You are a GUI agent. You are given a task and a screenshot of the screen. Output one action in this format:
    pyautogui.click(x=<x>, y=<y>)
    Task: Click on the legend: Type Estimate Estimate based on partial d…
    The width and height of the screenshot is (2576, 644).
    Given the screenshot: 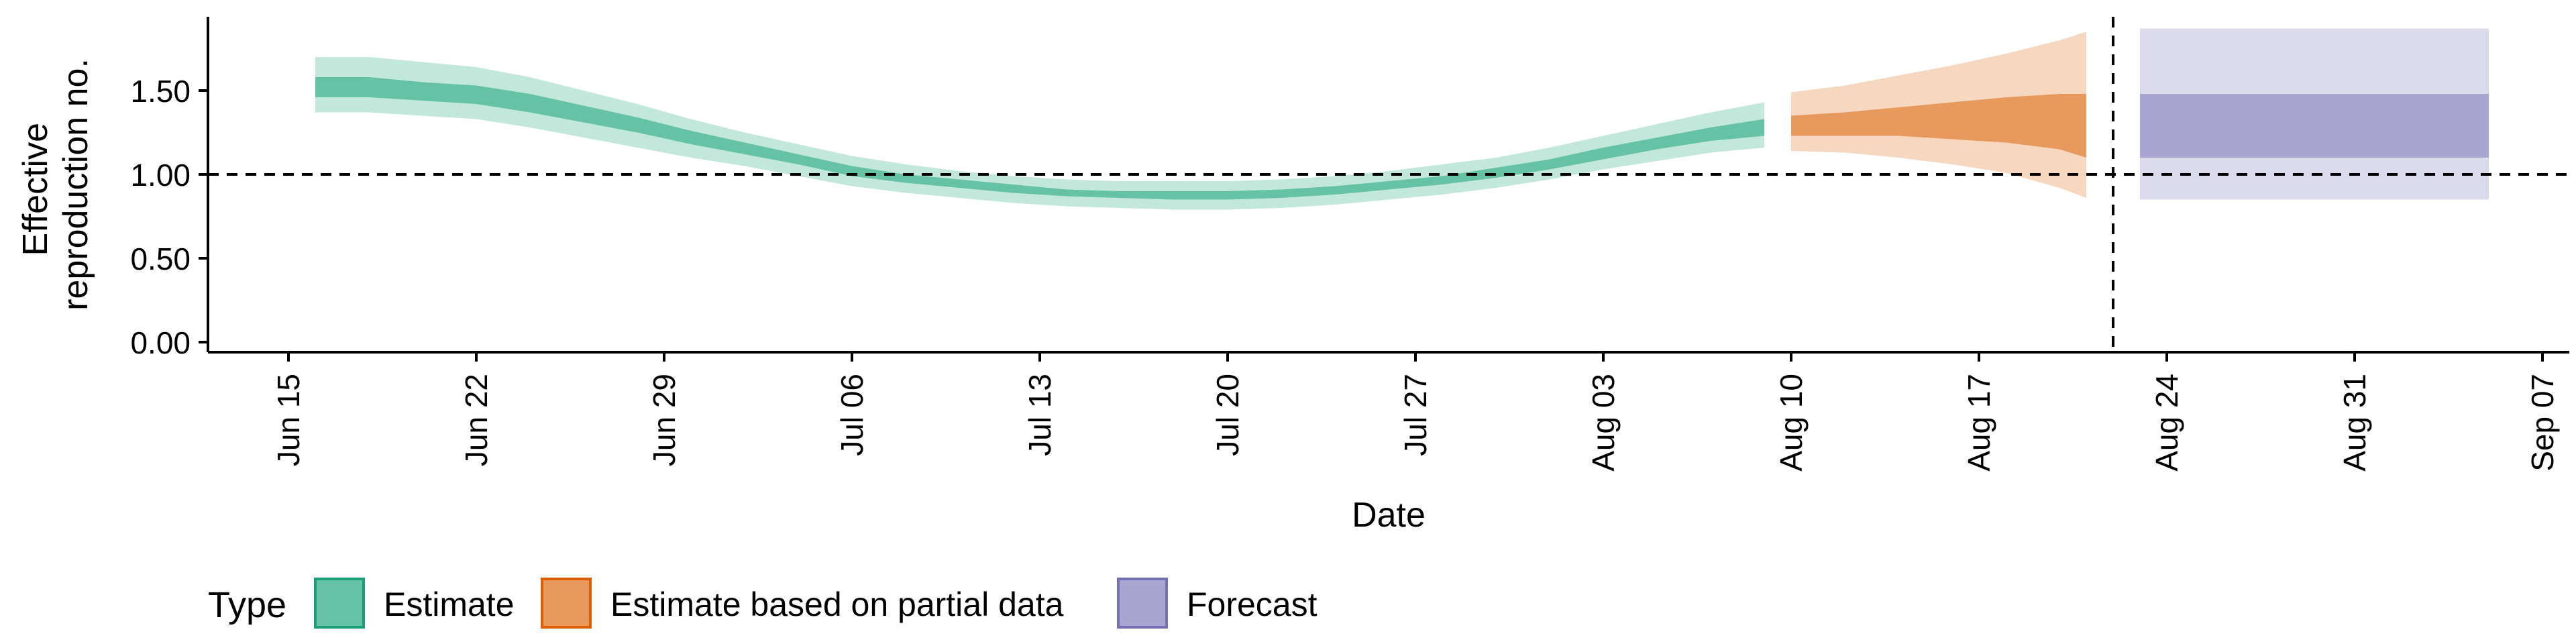 What is the action you would take?
    pyautogui.click(x=763, y=603)
    